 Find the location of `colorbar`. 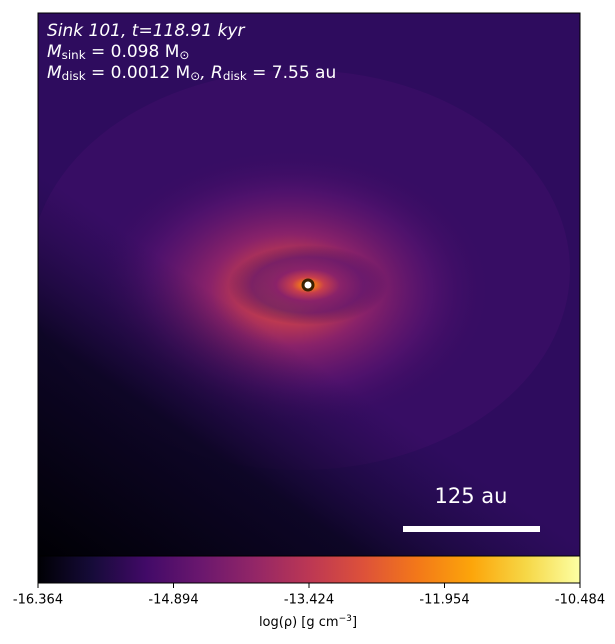

colorbar is located at coordinates (309, 569).